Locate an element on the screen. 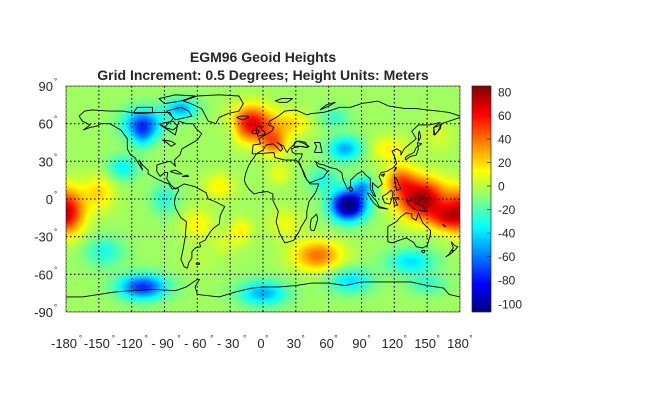 The width and height of the screenshot is (650, 400). latitude-tick-labels: 90 °60 °30 °0 °-30 °-60 °-90 ° is located at coordinates (45, 198).